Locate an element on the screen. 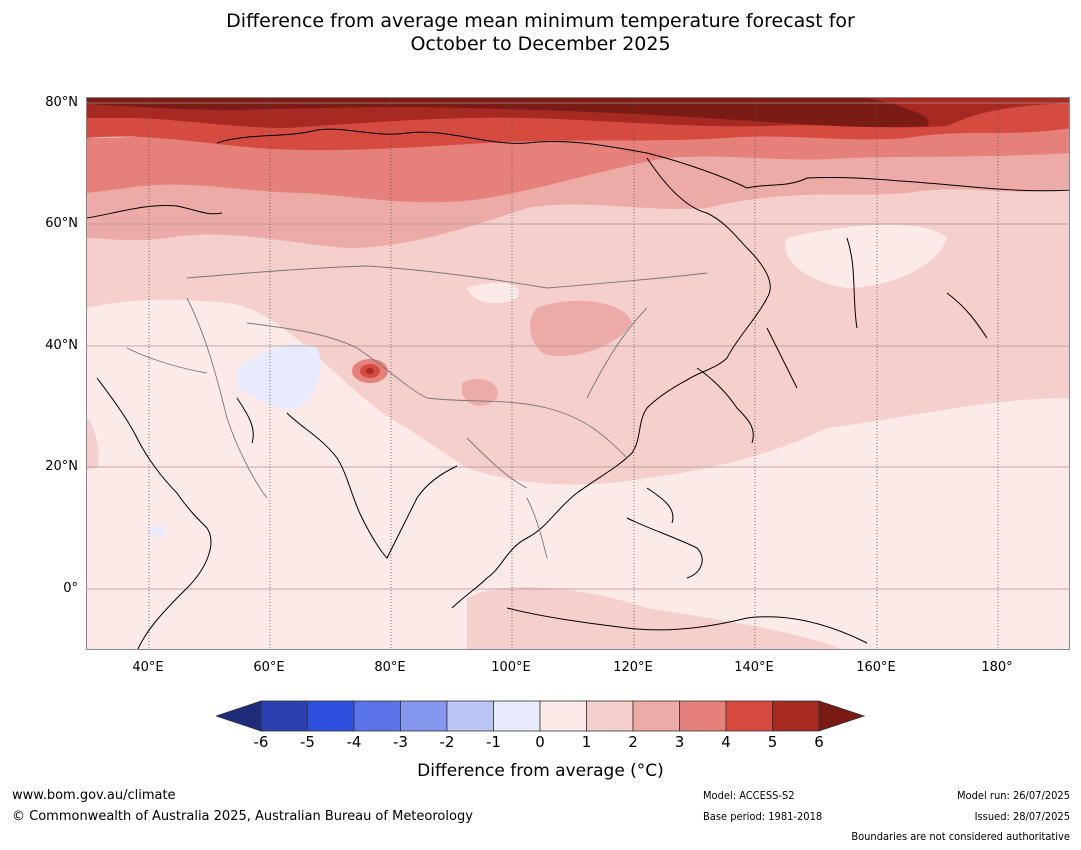 This screenshot has width=1081, height=850. colorbar-tick: -5 is located at coordinates (307, 742).